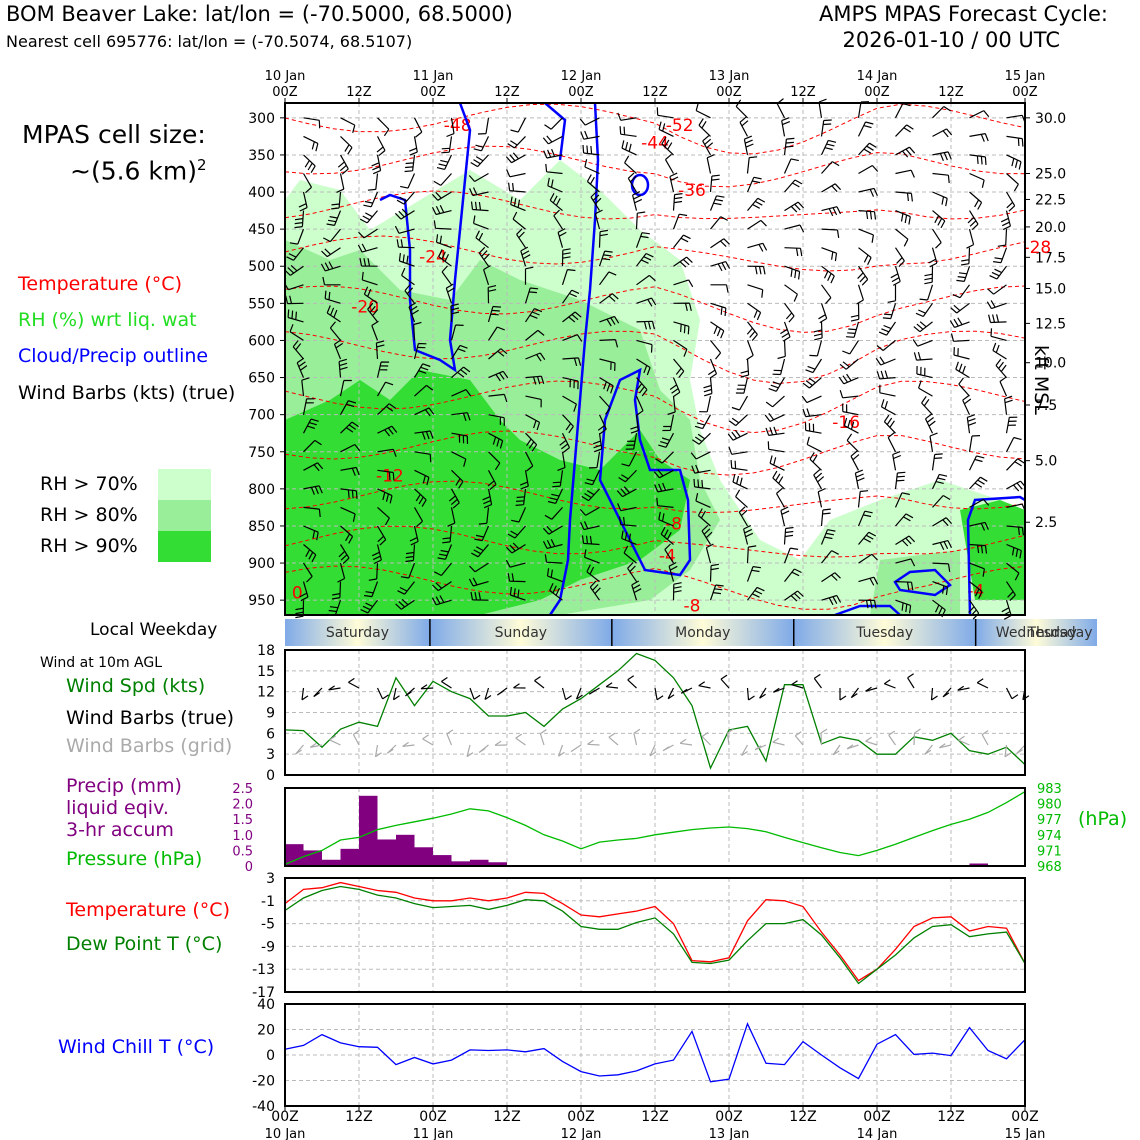 Image resolution: width=1140 pixels, height=1140 pixels. What do you see at coordinates (884, 633) in the screenshot?
I see `weekday-label: Tuesday` at bounding box center [884, 633].